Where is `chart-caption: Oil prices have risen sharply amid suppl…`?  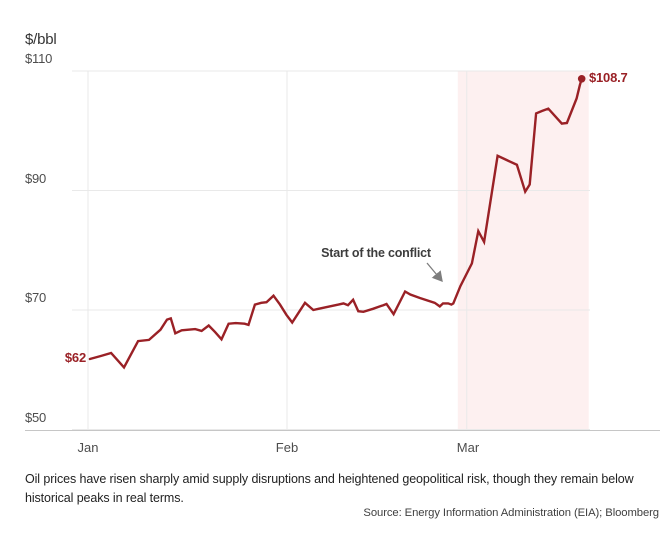 chart-caption: Oil prices have risen sharply amid suppl… is located at coordinates (329, 488).